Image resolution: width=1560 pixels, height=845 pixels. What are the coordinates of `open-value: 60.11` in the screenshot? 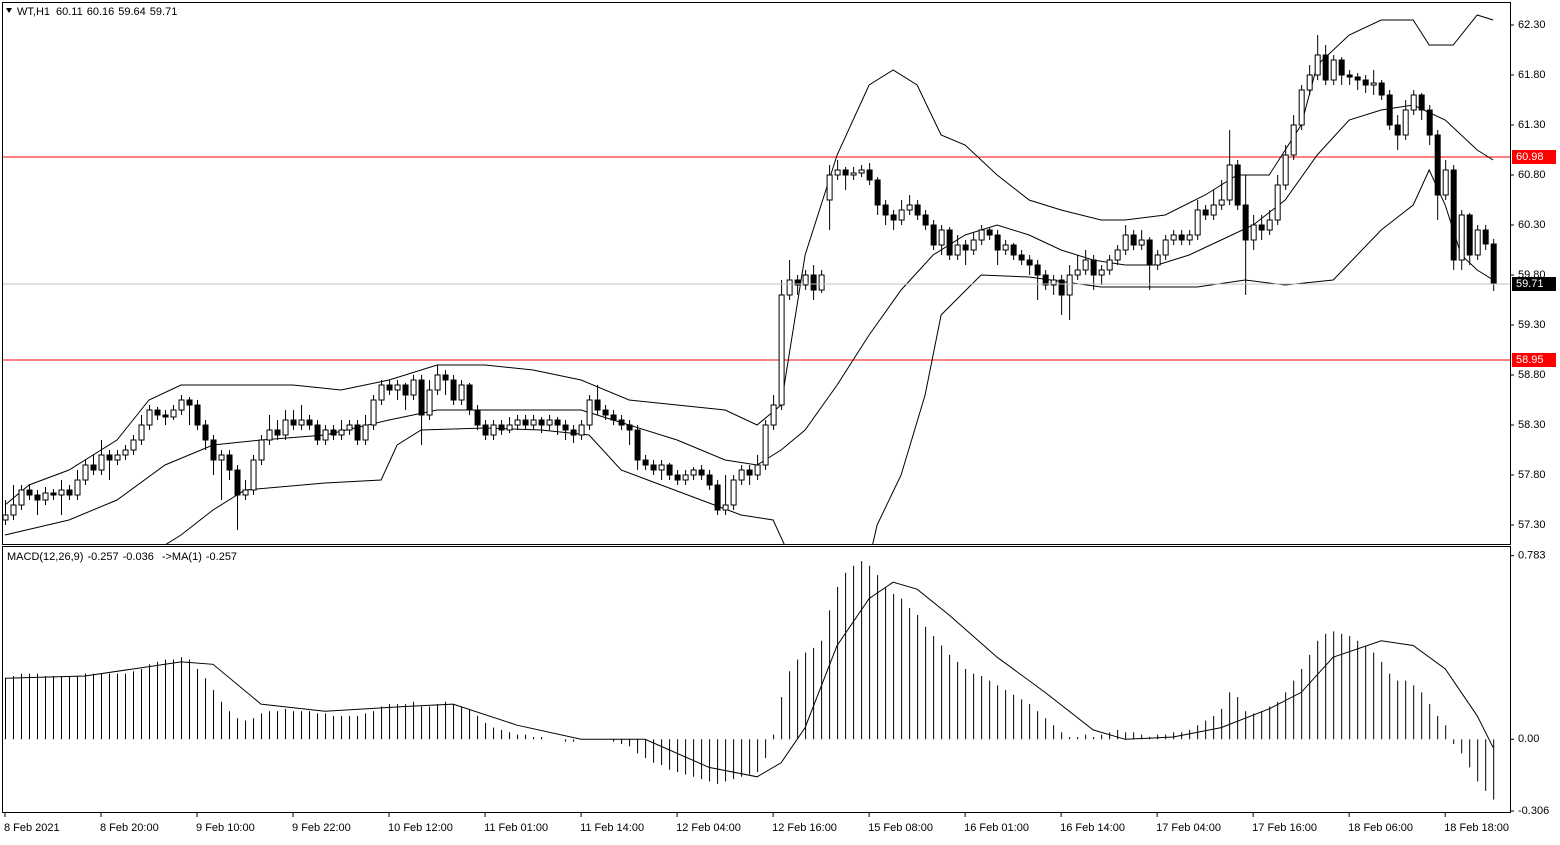 It's located at (69, 12).